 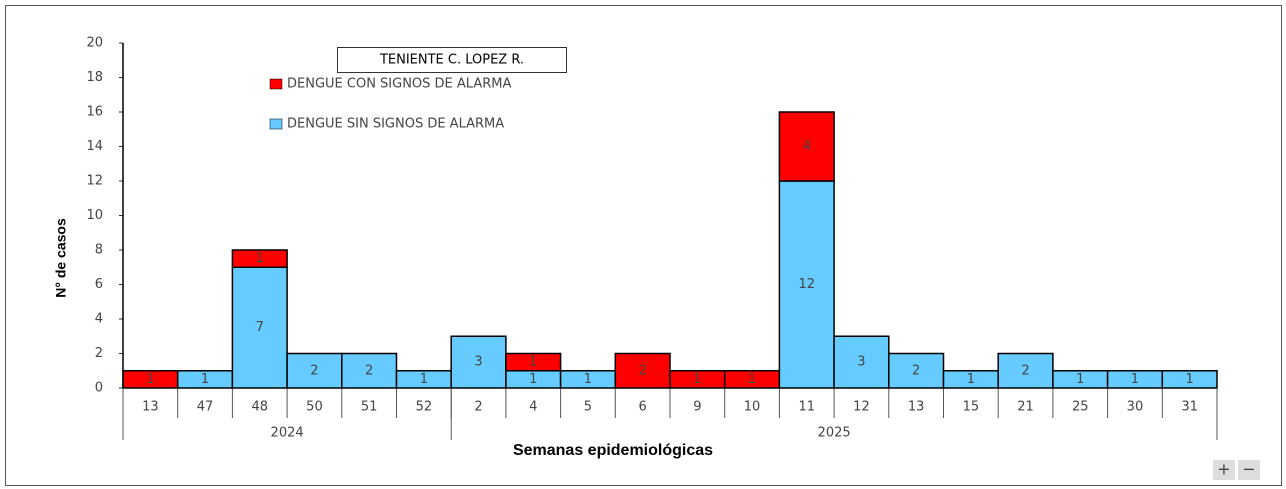 What do you see at coordinates (834, 433) in the screenshot?
I see `x-group-label: 2025` at bounding box center [834, 433].